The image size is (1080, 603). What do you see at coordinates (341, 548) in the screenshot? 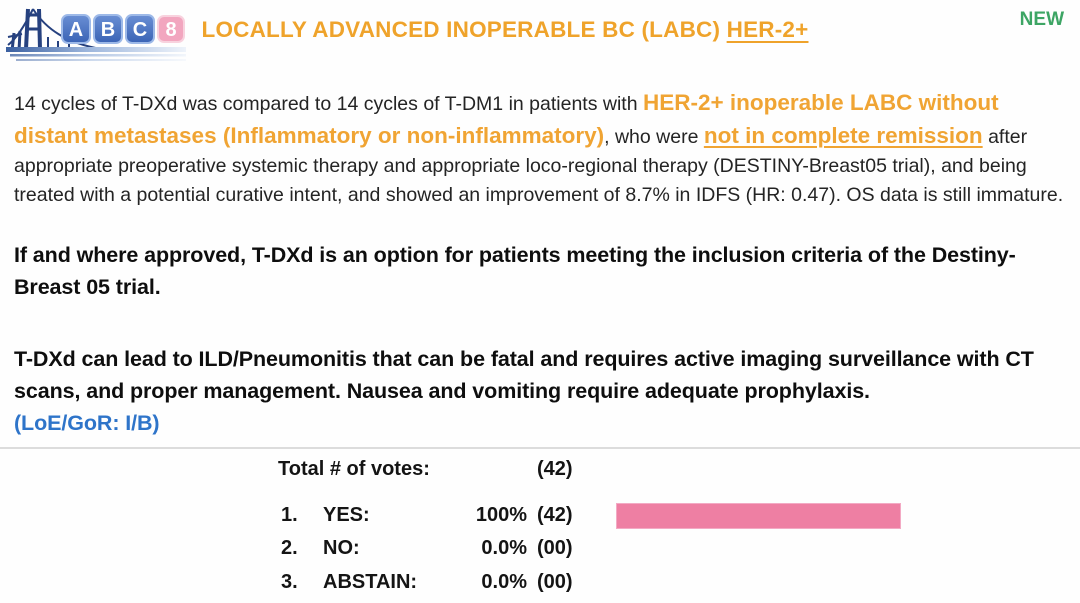
I see `vote-row-label: NO:` at bounding box center [341, 548].